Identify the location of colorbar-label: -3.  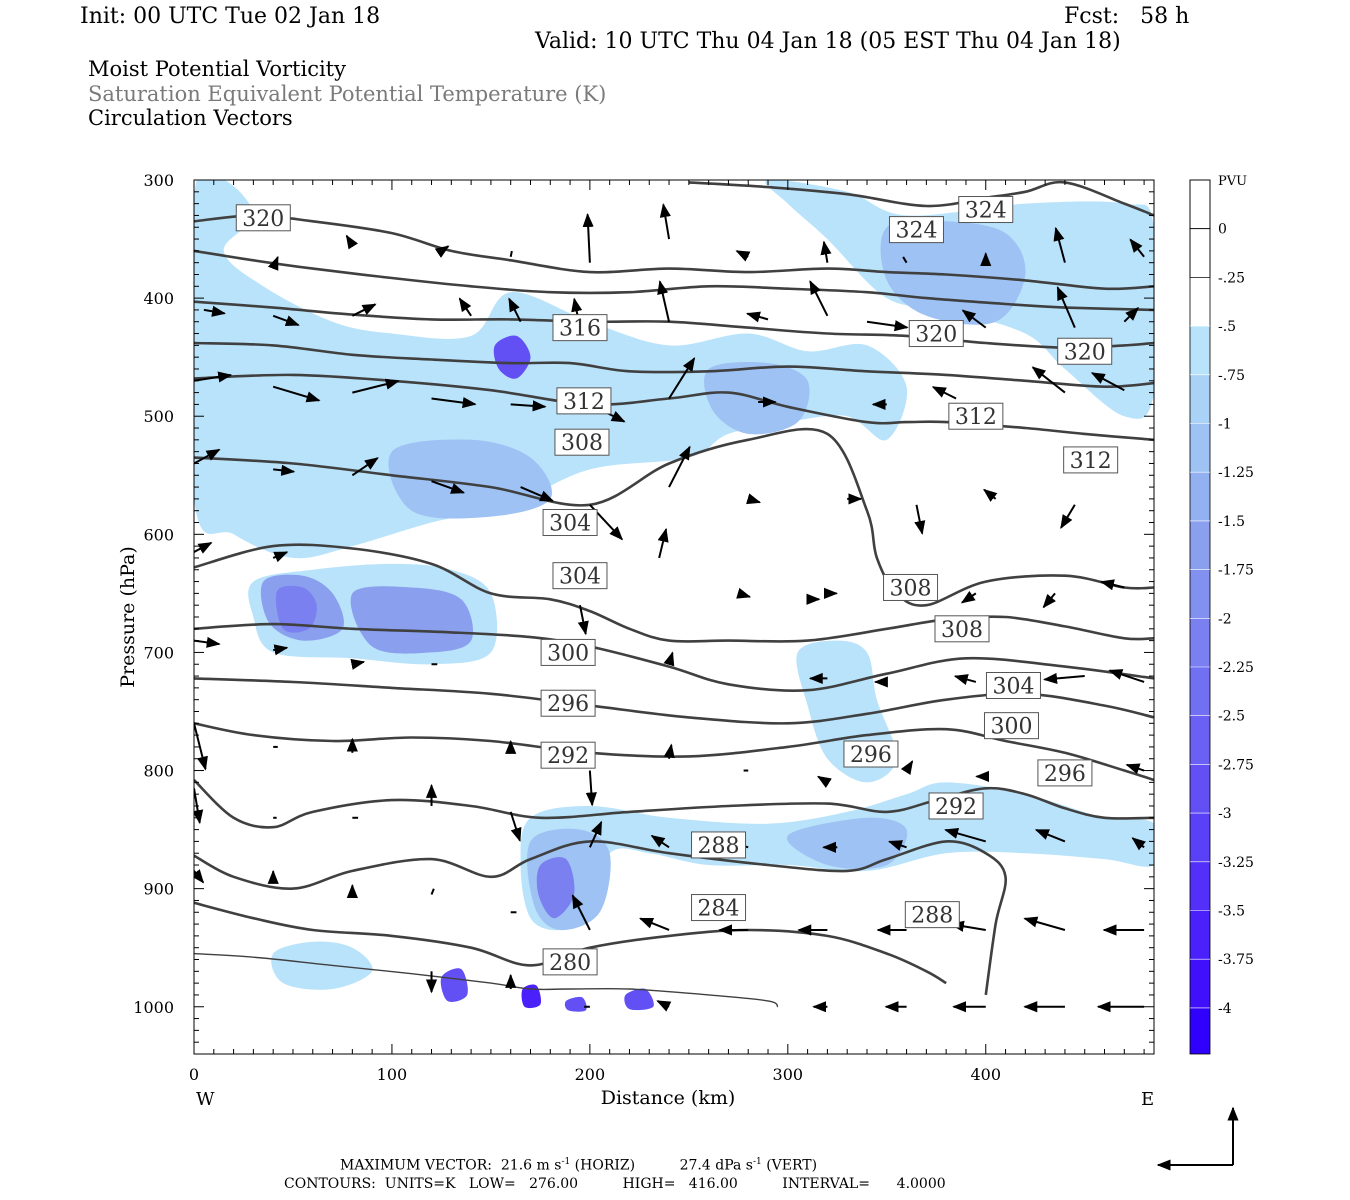
(1225, 814).